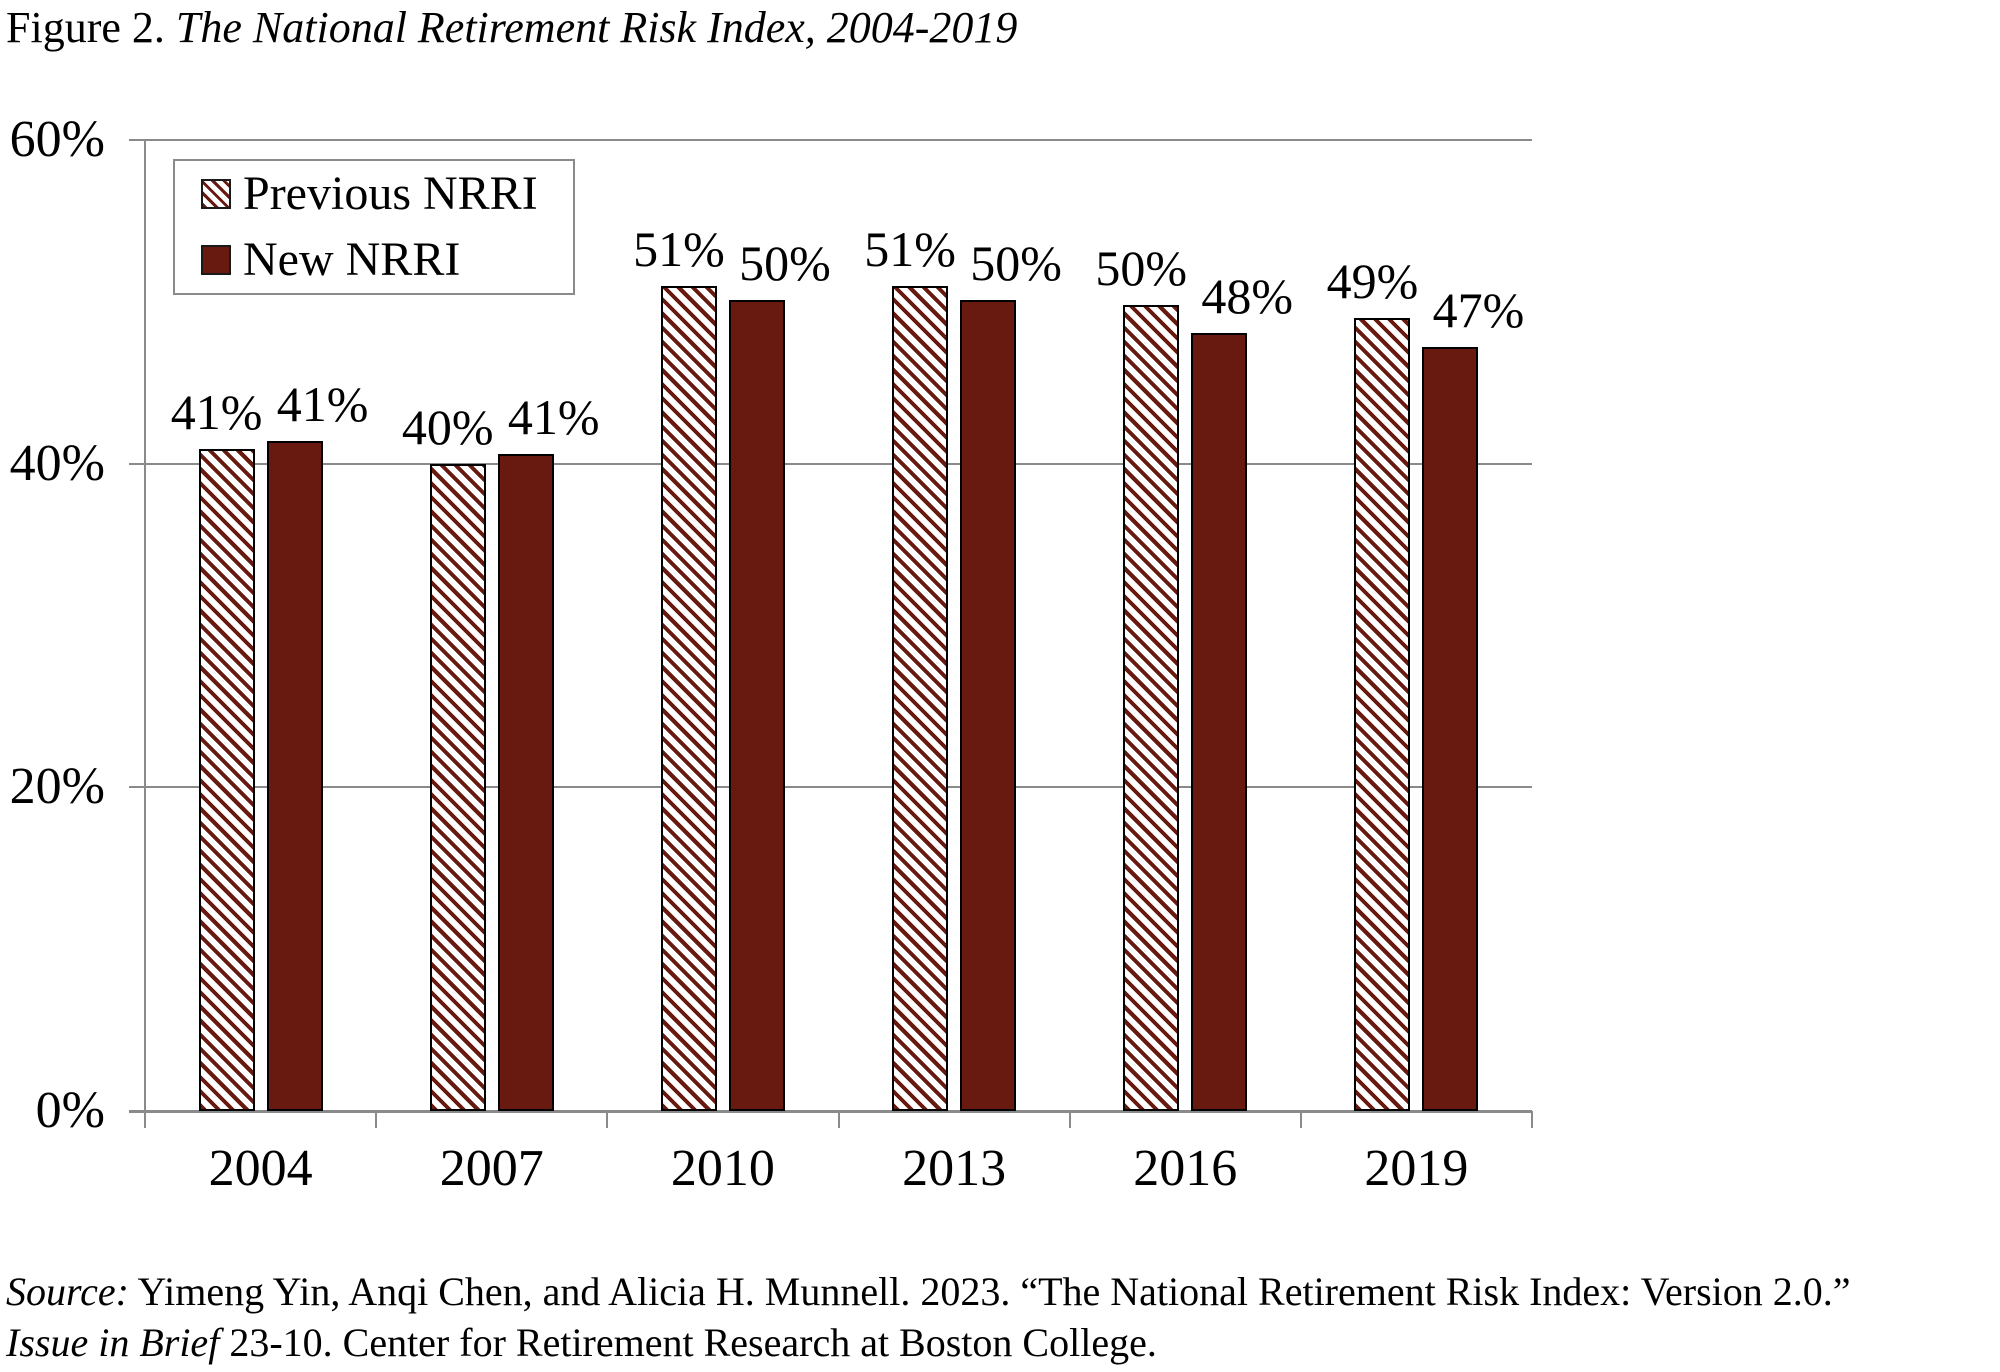 Image resolution: width=2000 pixels, height=1372 pixels. What do you see at coordinates (688, 698) in the screenshot?
I see `bar-previous-nrri-2010` at bounding box center [688, 698].